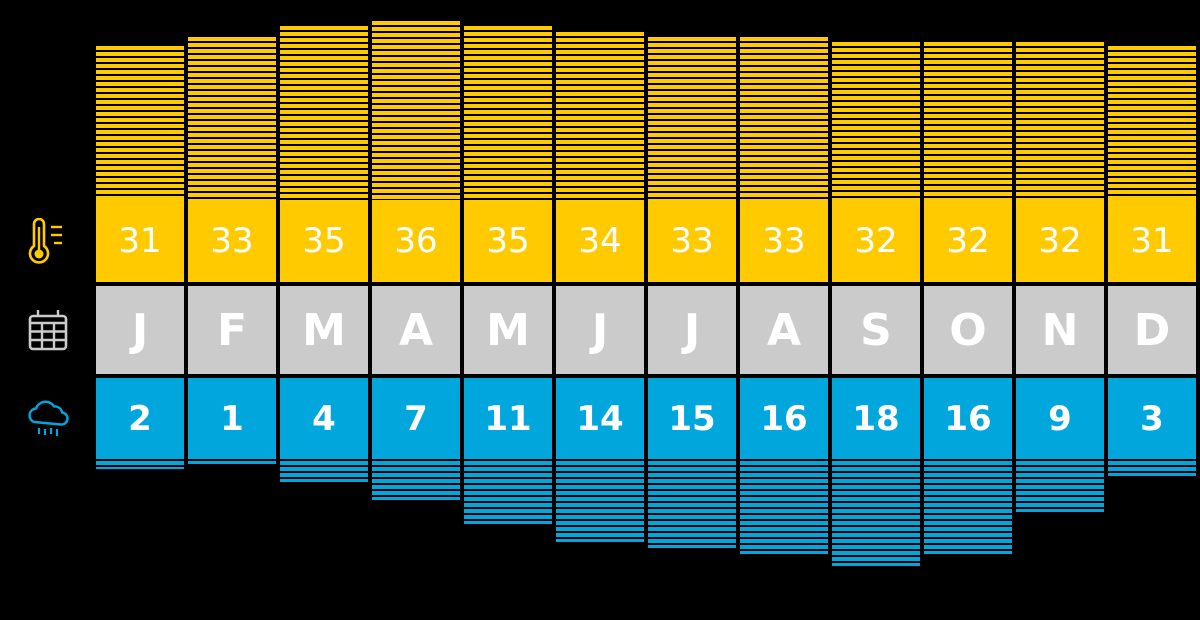 The height and width of the screenshot is (620, 1200). Describe the element at coordinates (232, 418) in the screenshot. I see `rain-value: 1` at that location.